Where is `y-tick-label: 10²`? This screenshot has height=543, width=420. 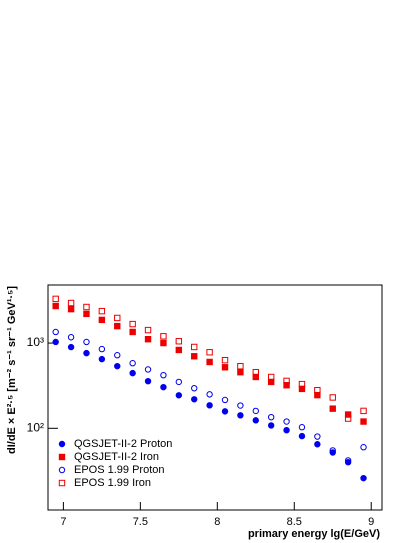
y-tick-label: 10² is located at coordinates (35, 427).